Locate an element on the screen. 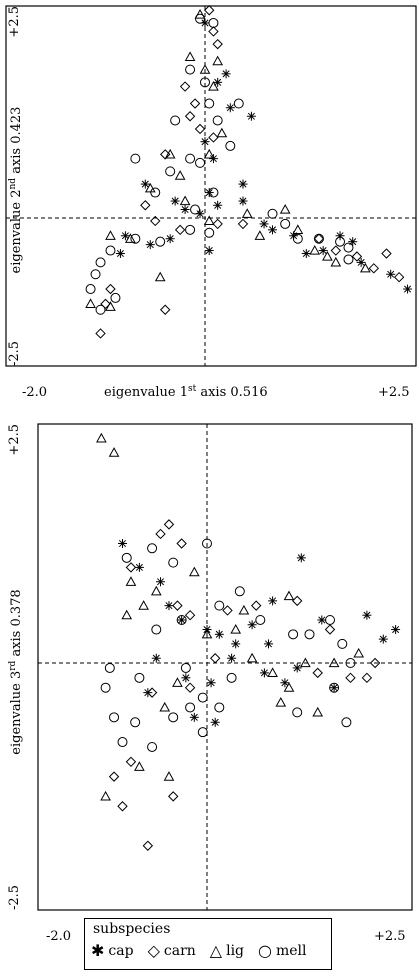 Image resolution: width=419 pixels, height=977 pixels. y-axis-label-1-sup: nd is located at coordinates (13, 184).